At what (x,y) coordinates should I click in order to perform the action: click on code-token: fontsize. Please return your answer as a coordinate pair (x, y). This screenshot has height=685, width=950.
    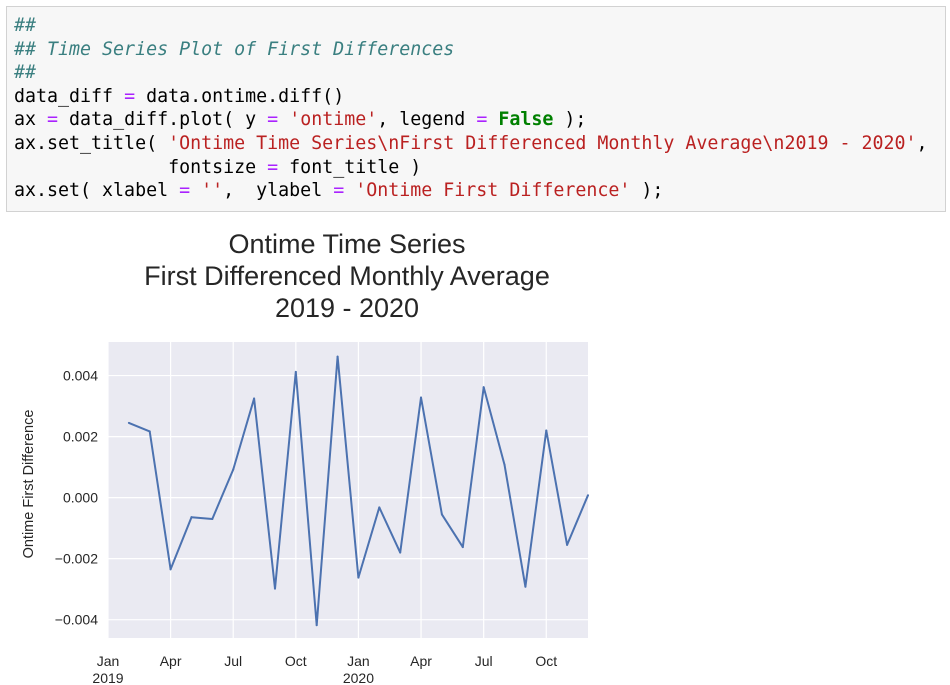
    Looking at the image, I should click on (141, 167).